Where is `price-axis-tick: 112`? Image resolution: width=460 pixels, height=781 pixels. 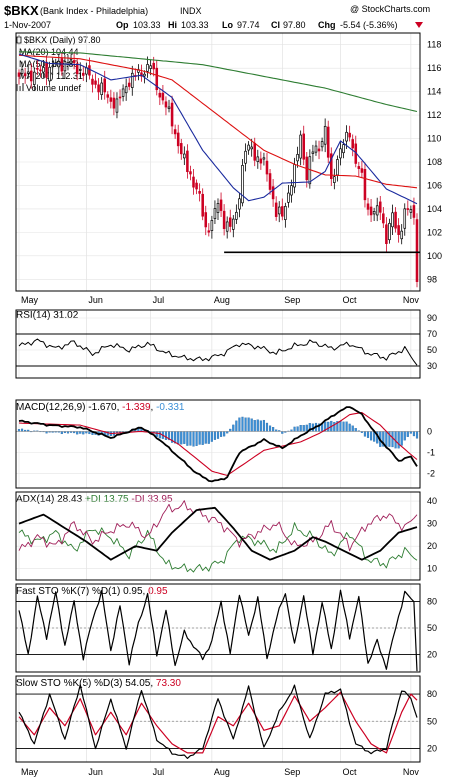
price-axis-tick: 112 is located at coordinates (434, 115).